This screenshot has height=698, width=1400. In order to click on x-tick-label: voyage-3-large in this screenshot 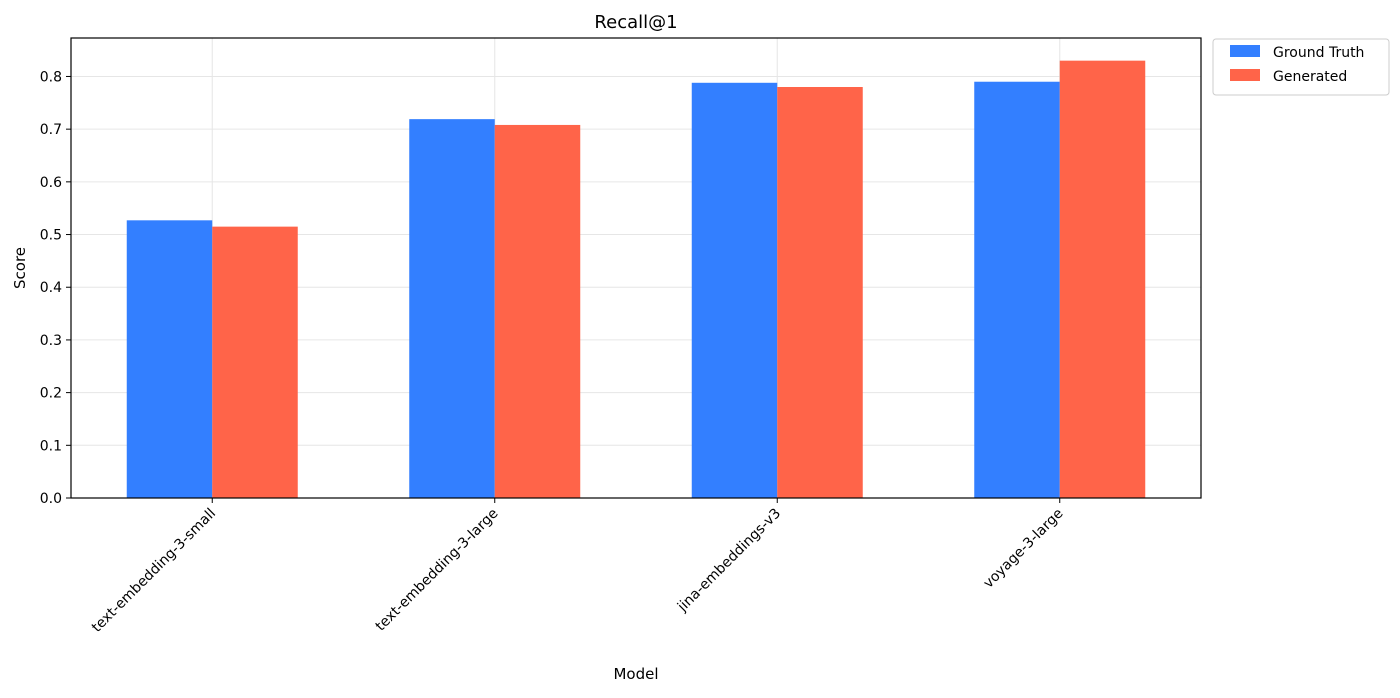, I will do `click(1024, 549)`.